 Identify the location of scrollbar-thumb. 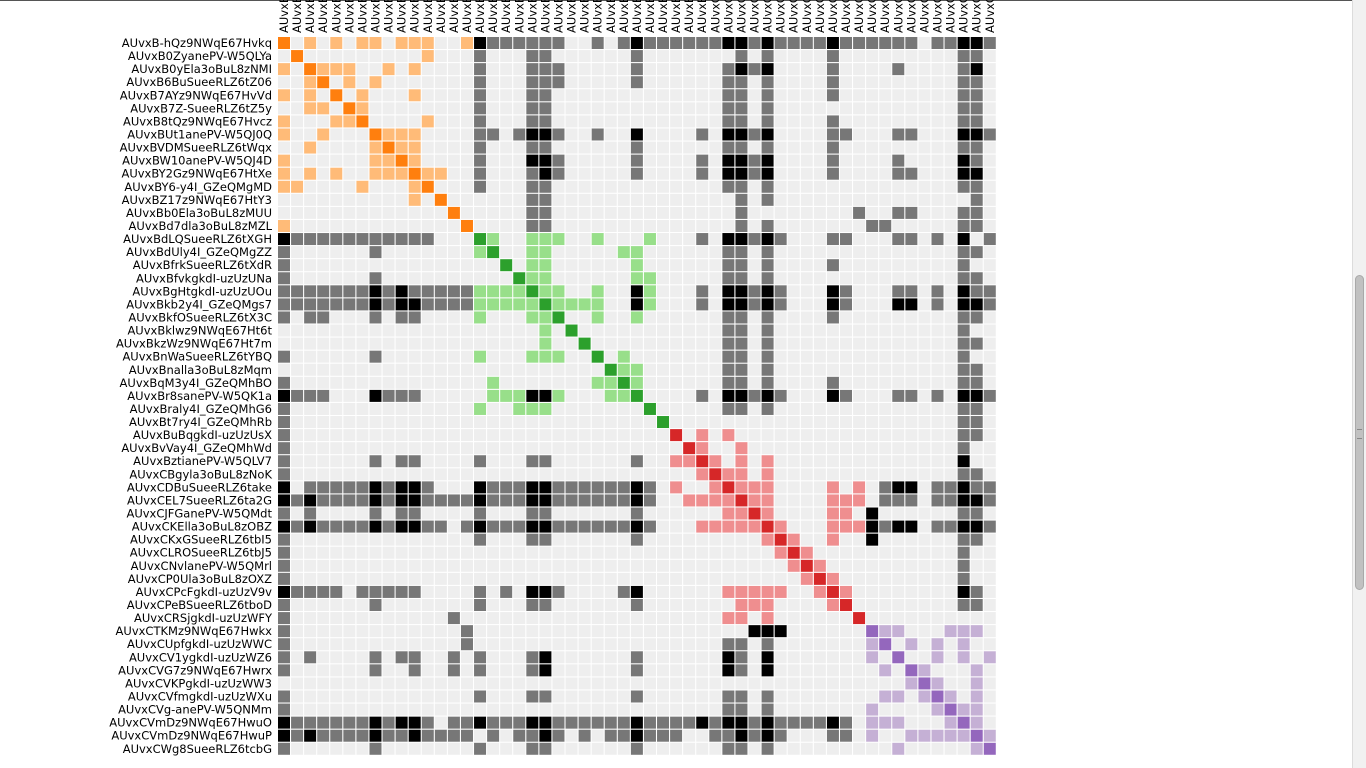
(1359, 432).